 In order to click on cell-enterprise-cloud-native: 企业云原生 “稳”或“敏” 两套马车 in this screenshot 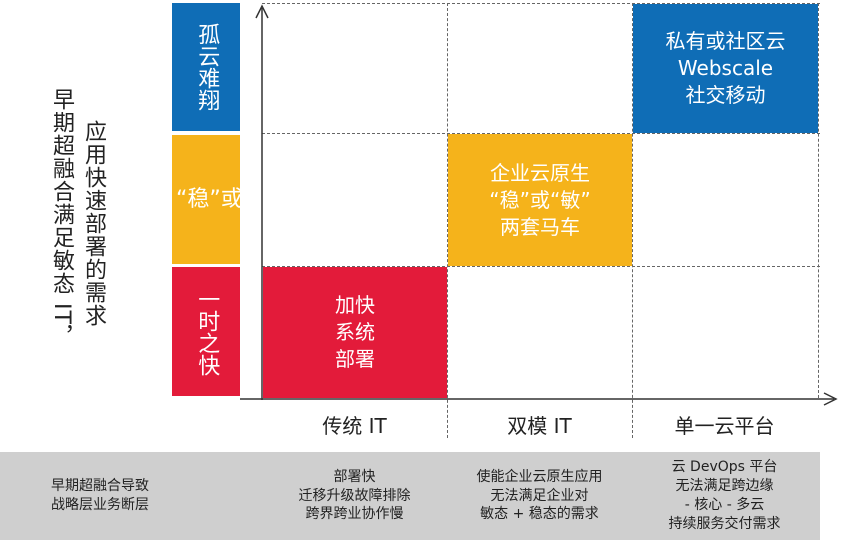, I will do `click(540, 200)`.